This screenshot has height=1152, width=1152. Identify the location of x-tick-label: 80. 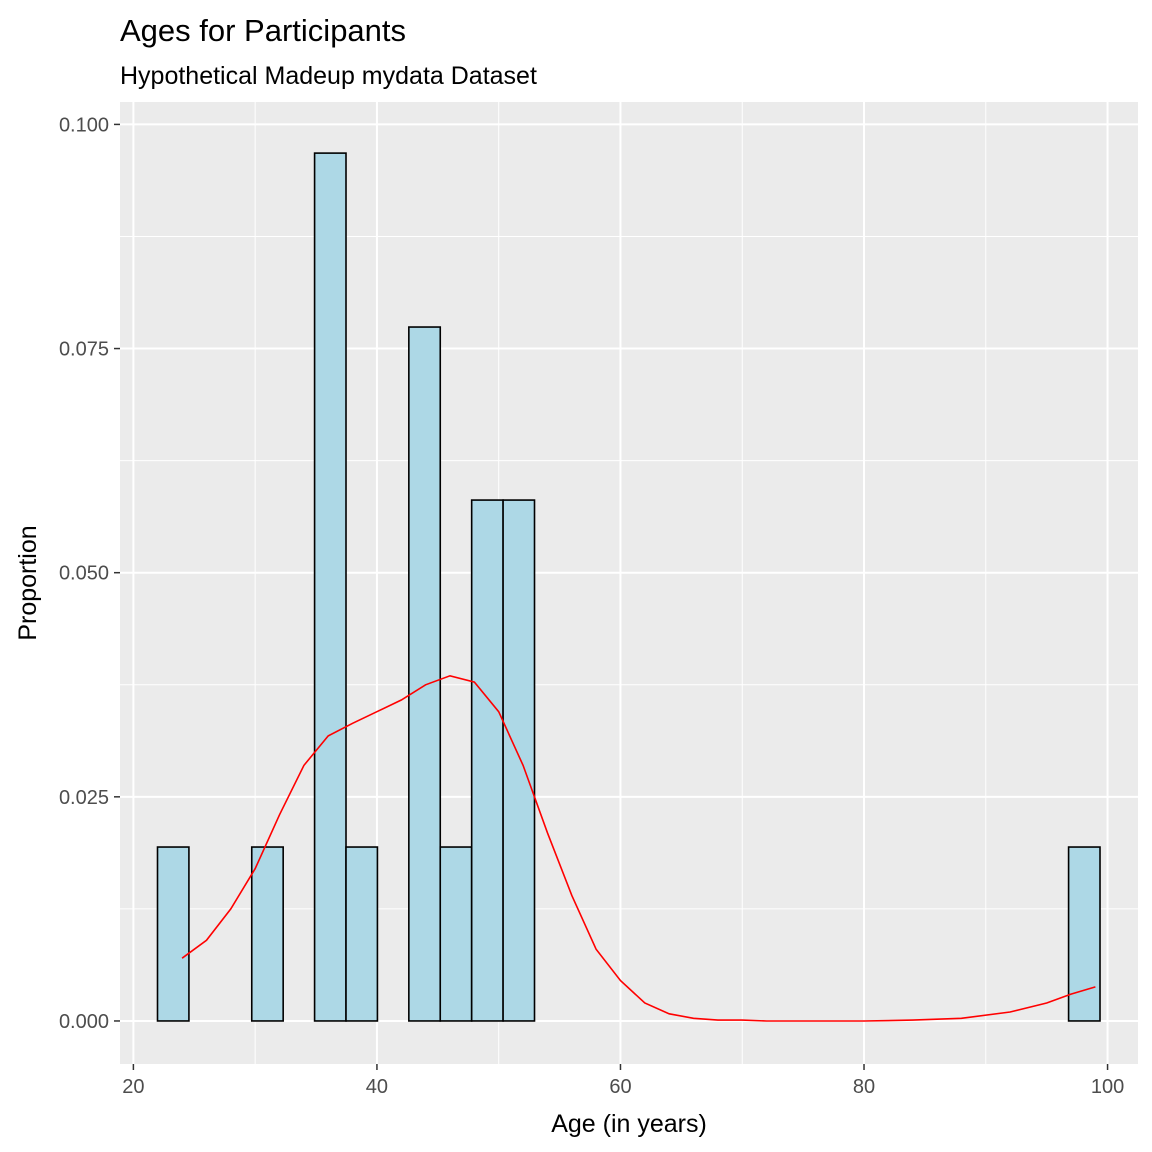
(864, 1087).